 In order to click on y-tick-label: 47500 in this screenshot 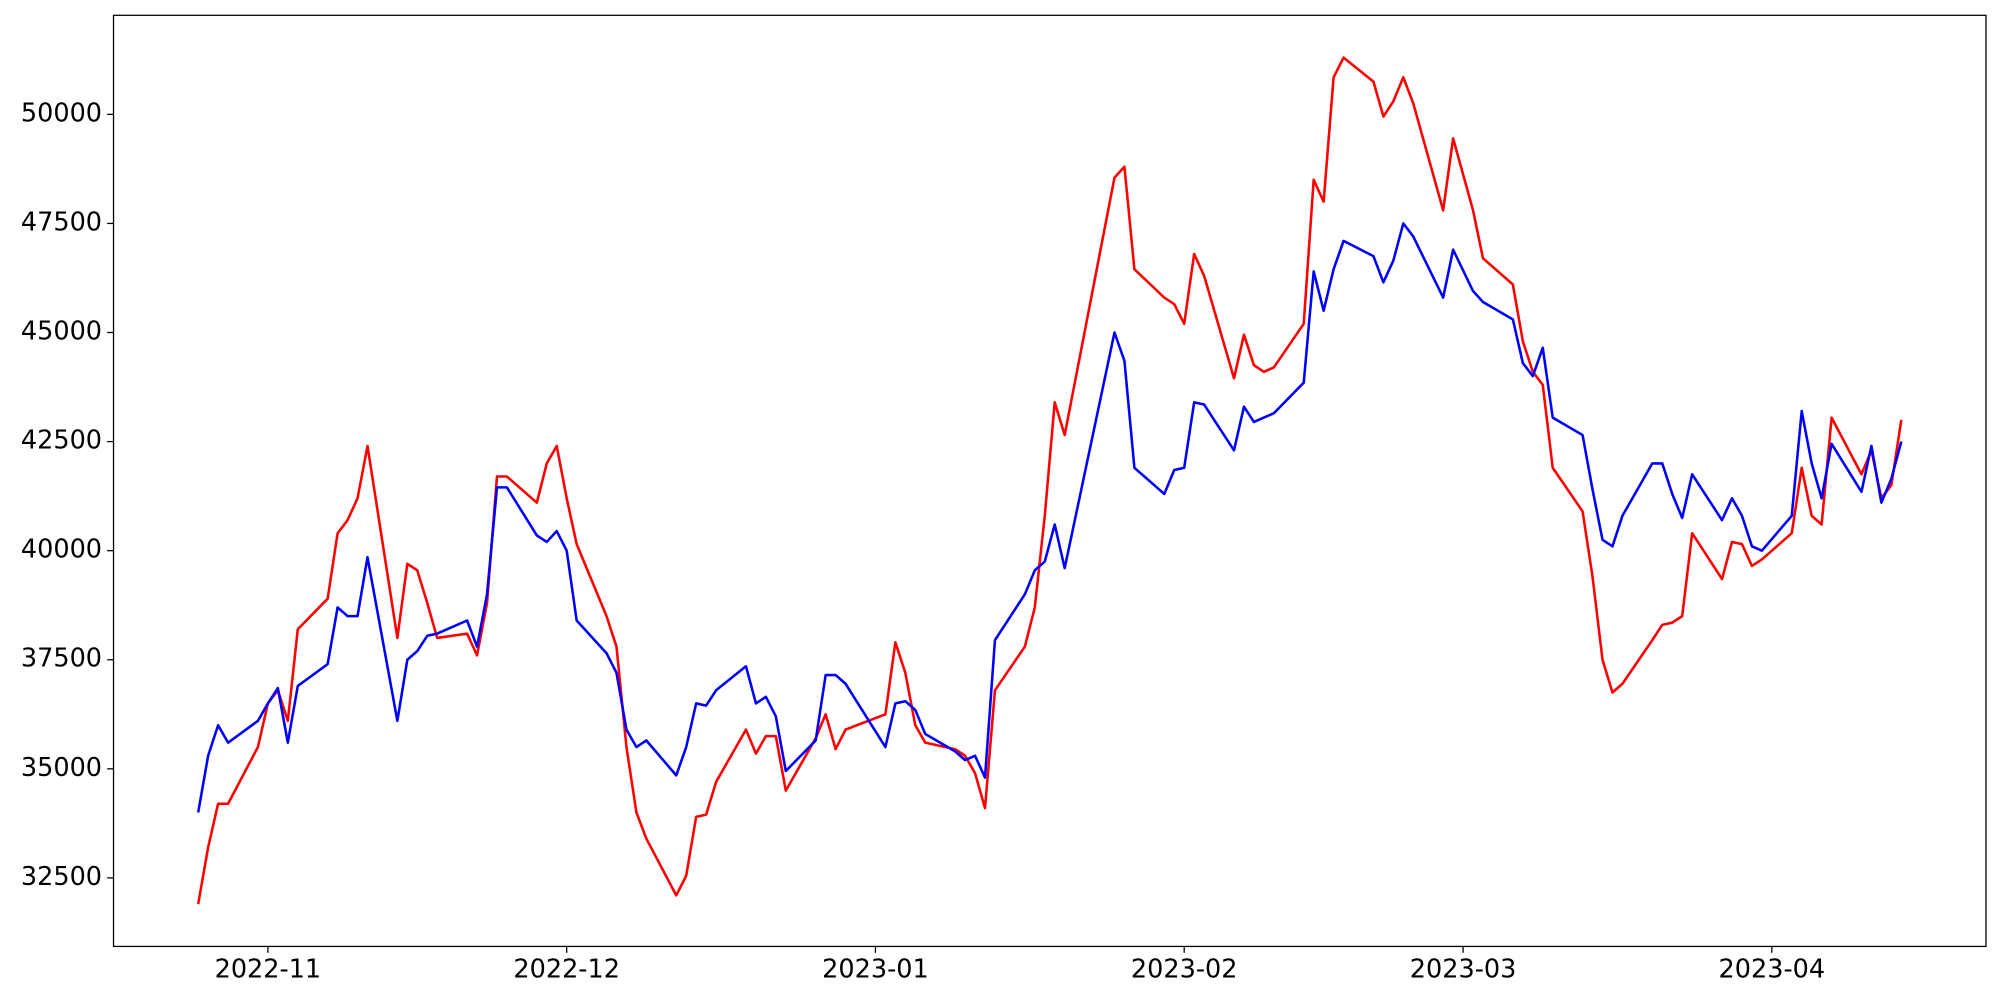, I will do `click(61, 222)`.